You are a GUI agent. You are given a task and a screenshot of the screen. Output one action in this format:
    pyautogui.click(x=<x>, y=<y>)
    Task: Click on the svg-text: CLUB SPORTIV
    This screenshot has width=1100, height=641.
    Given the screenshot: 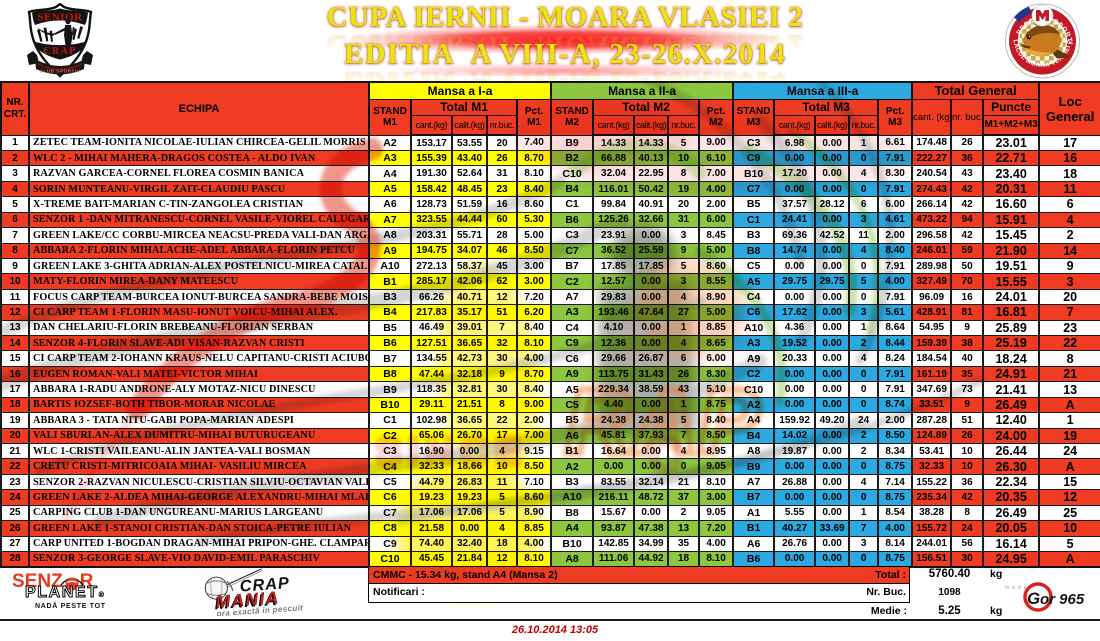 What is the action you would take?
    pyautogui.click(x=60, y=71)
    